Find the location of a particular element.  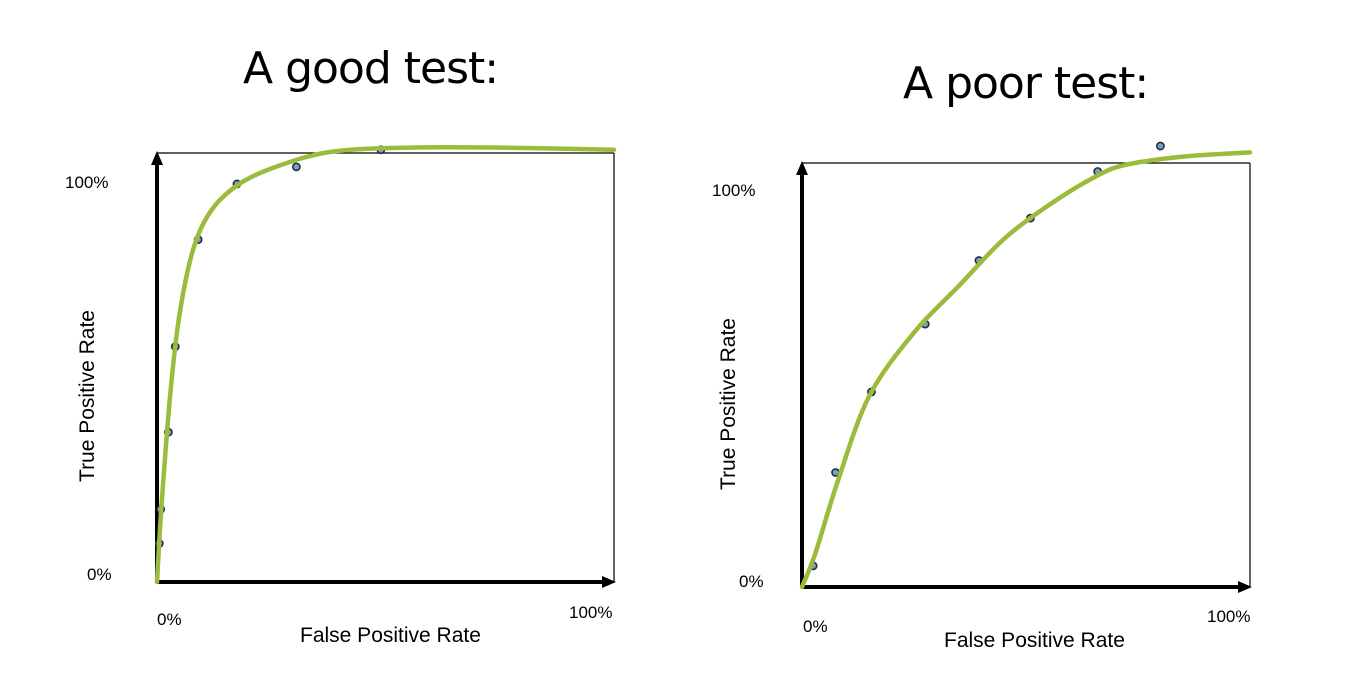

chart-1-y-tick-min: 0% is located at coordinates (99, 574).